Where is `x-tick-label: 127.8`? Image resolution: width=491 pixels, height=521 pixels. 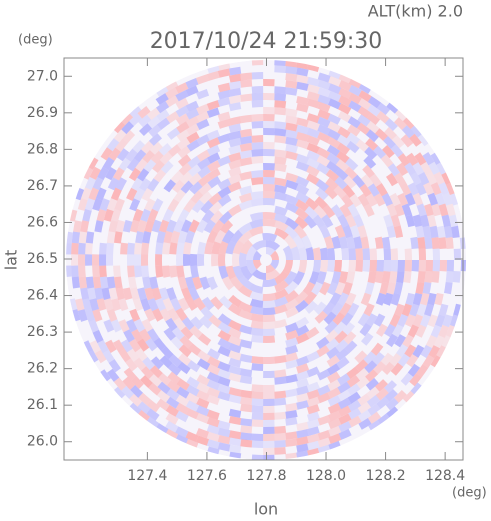 x-tick-label: 127.8 is located at coordinates (266, 476).